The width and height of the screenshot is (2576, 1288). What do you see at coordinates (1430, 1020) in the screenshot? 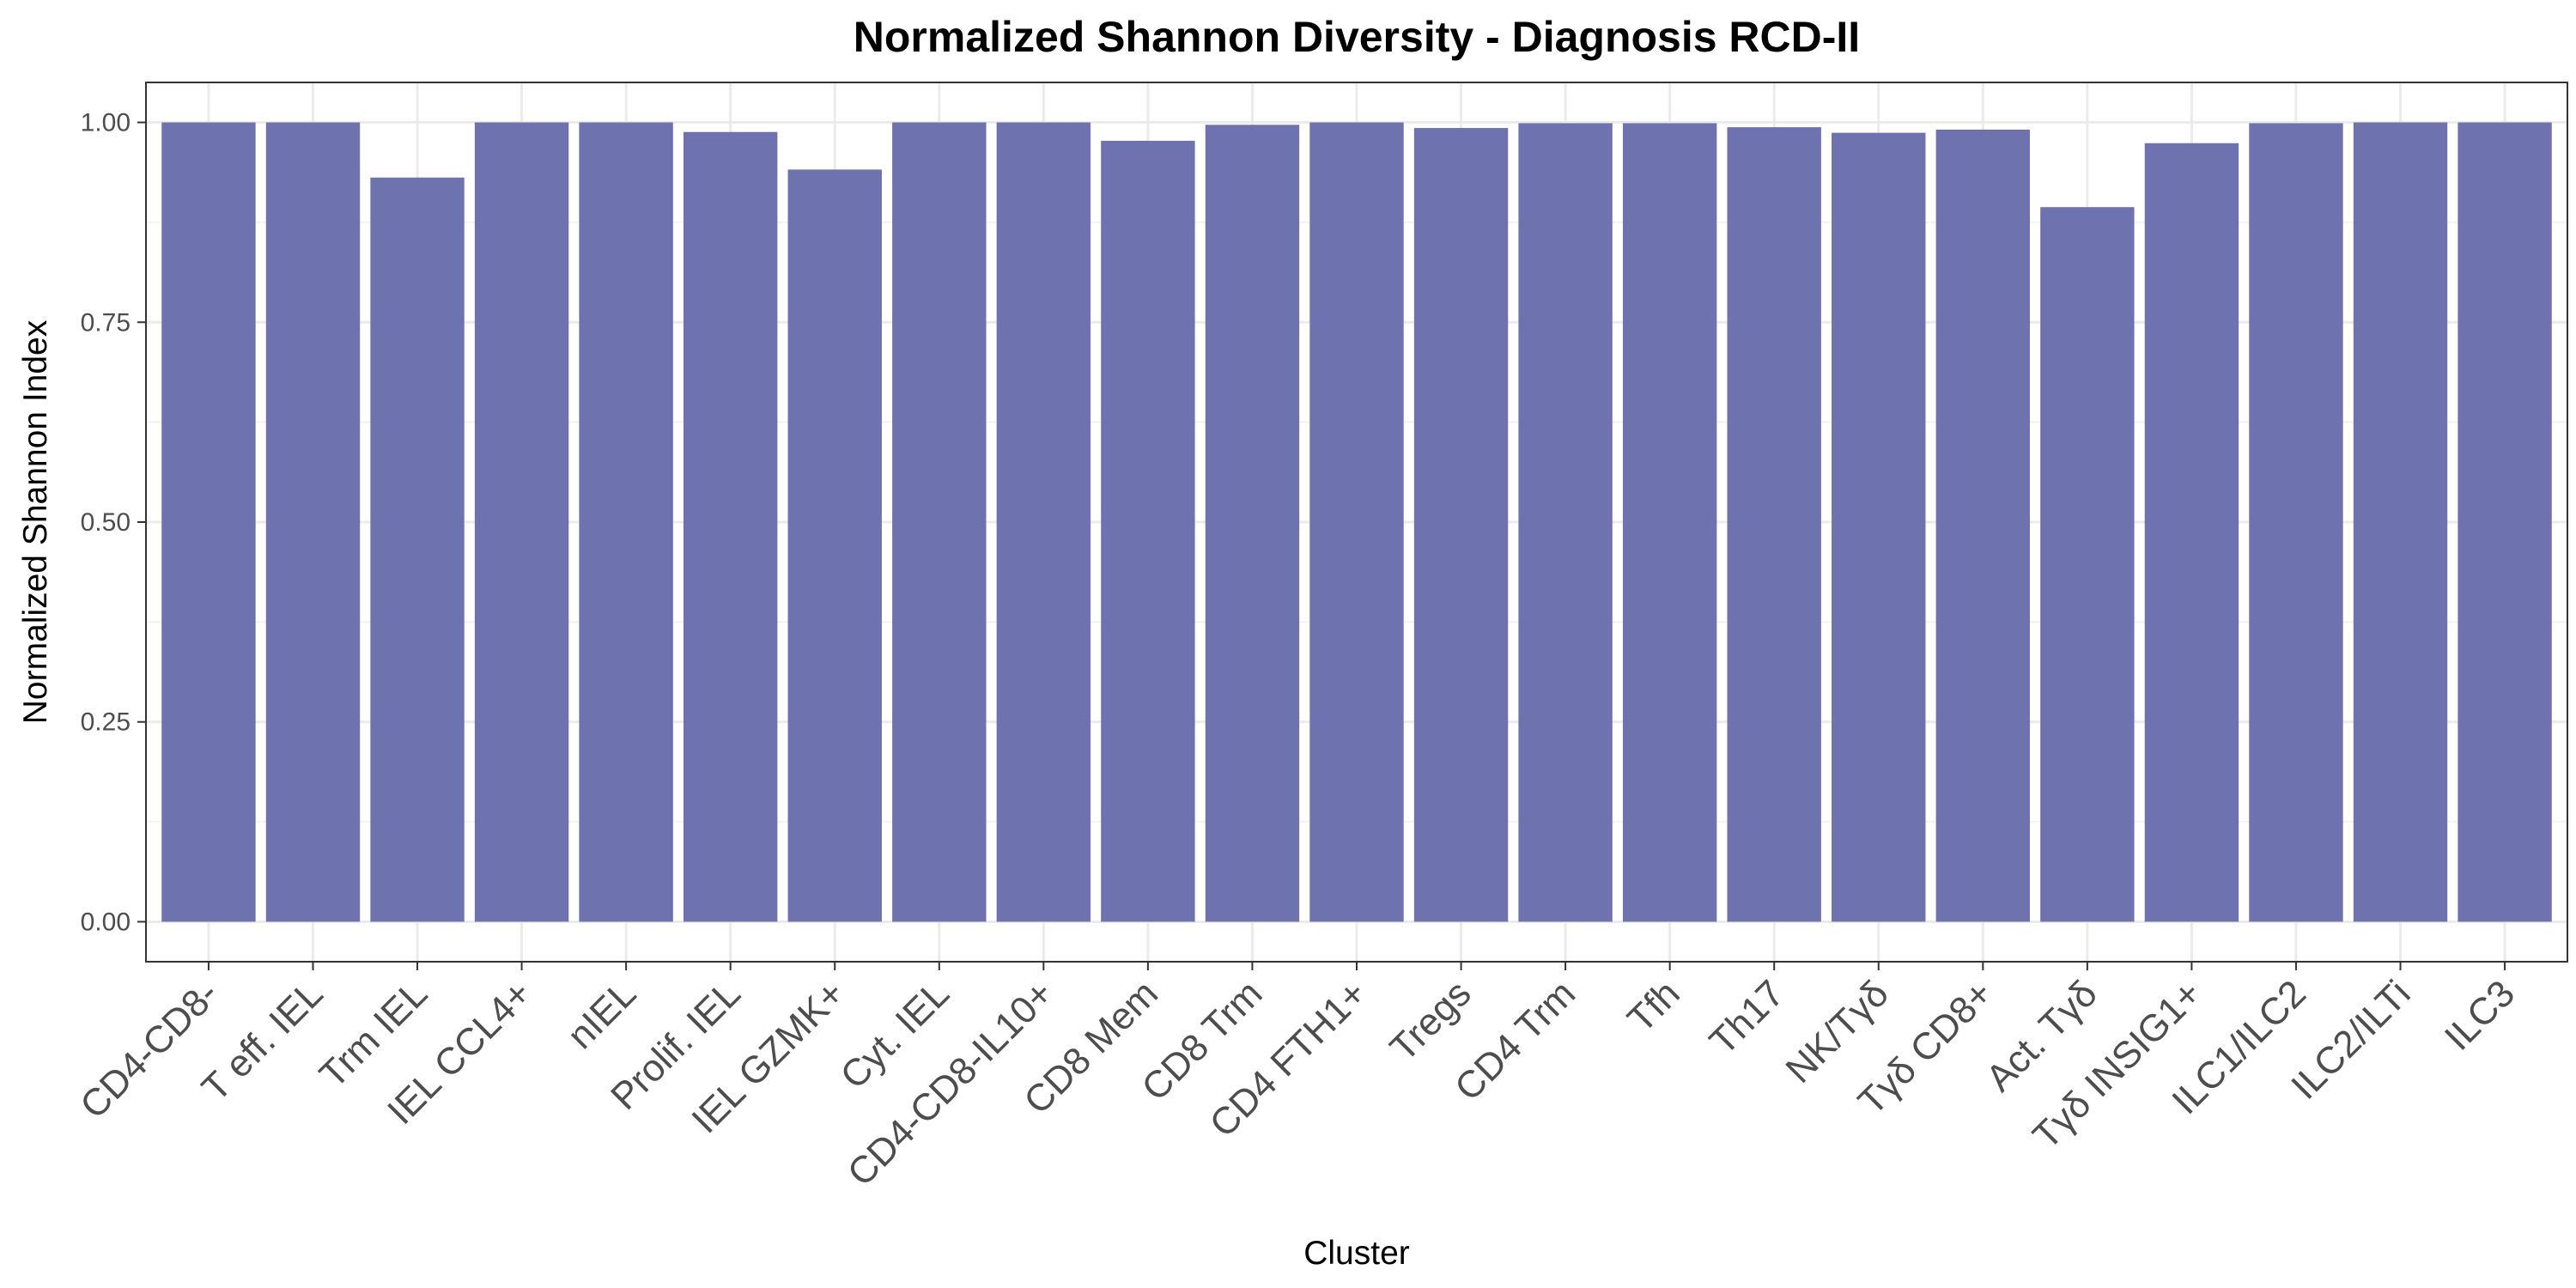
I see `x-tick-label: Tregs` at bounding box center [1430, 1020].